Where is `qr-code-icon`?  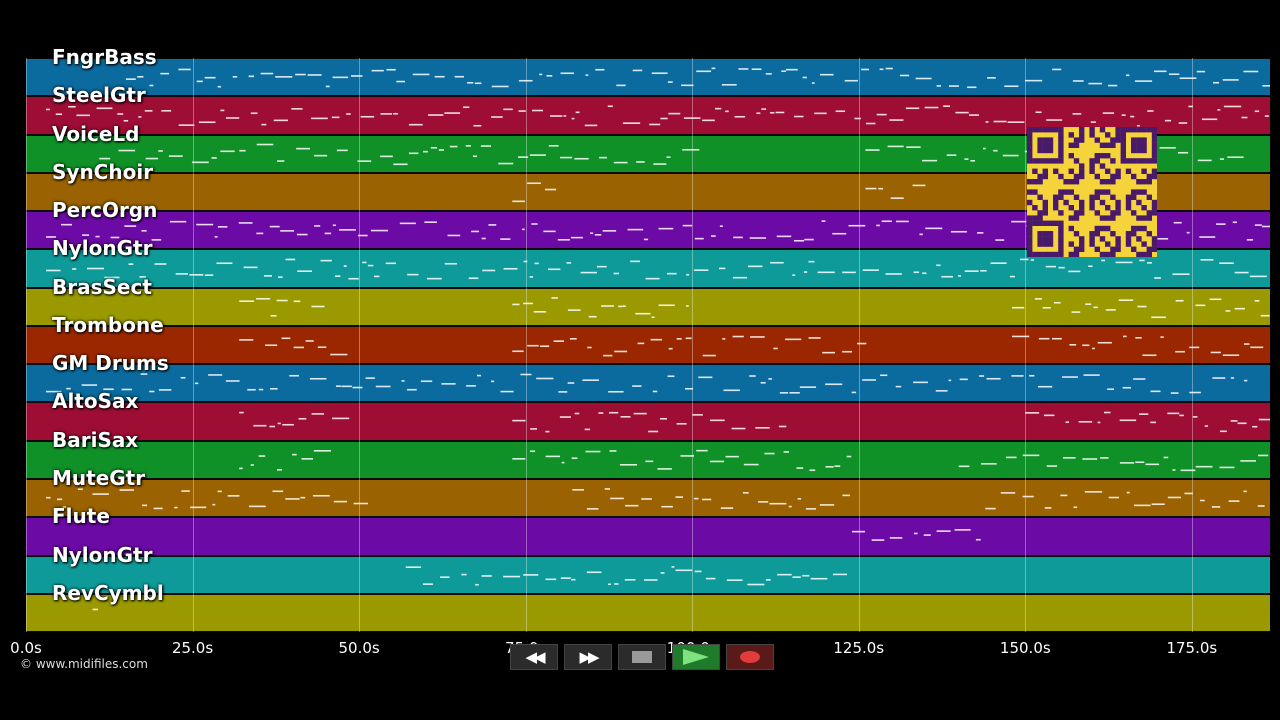 qr-code-icon is located at coordinates (1092, 192).